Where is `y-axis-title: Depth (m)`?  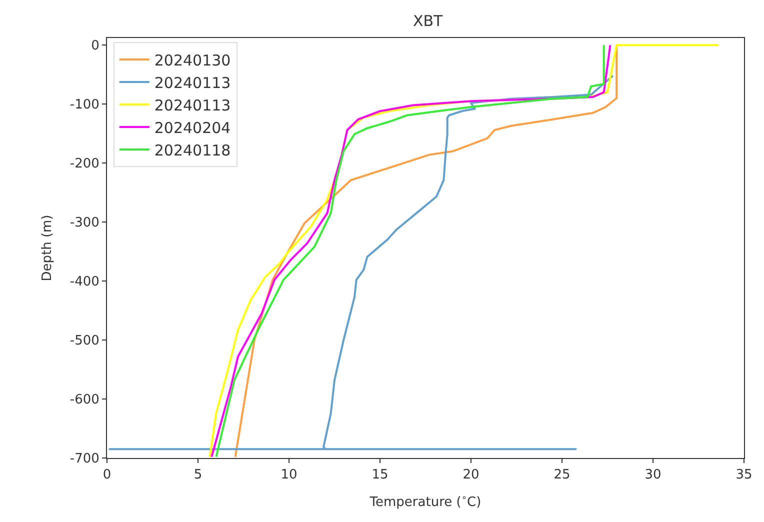
y-axis-title: Depth (m) is located at coordinates (47, 248).